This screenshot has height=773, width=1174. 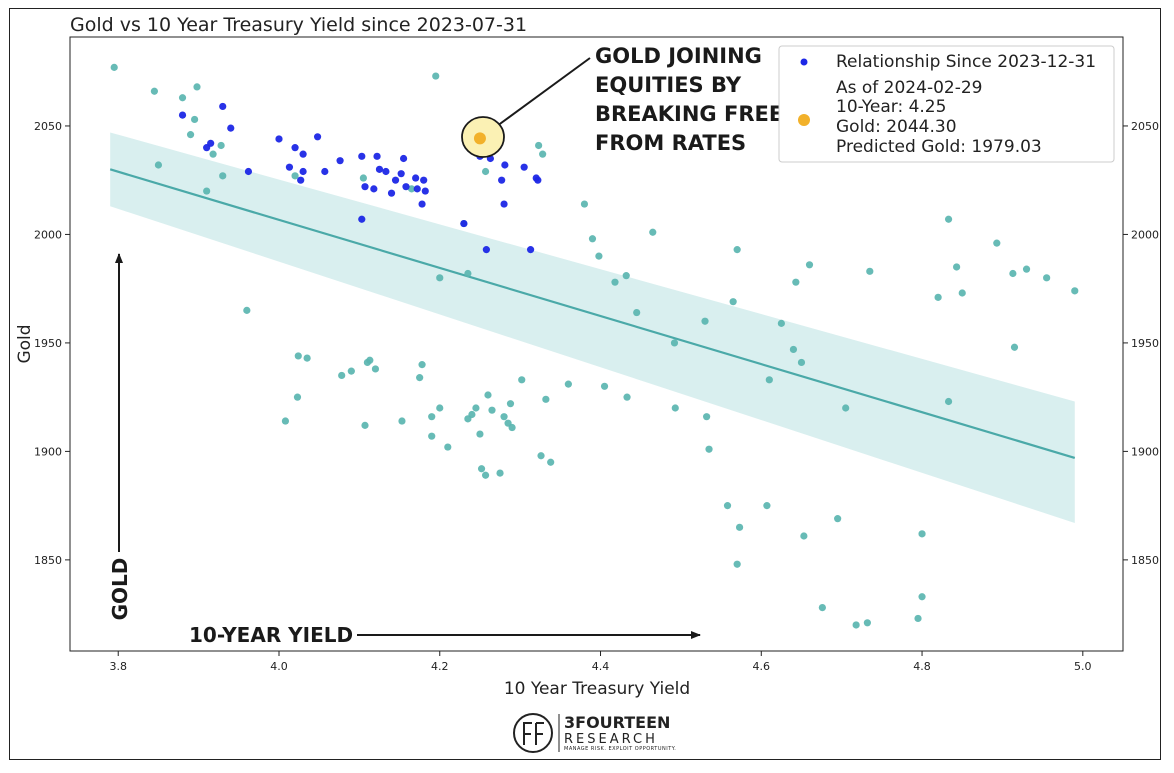 I want to click on logo-mark-icon, so click(x=533, y=733).